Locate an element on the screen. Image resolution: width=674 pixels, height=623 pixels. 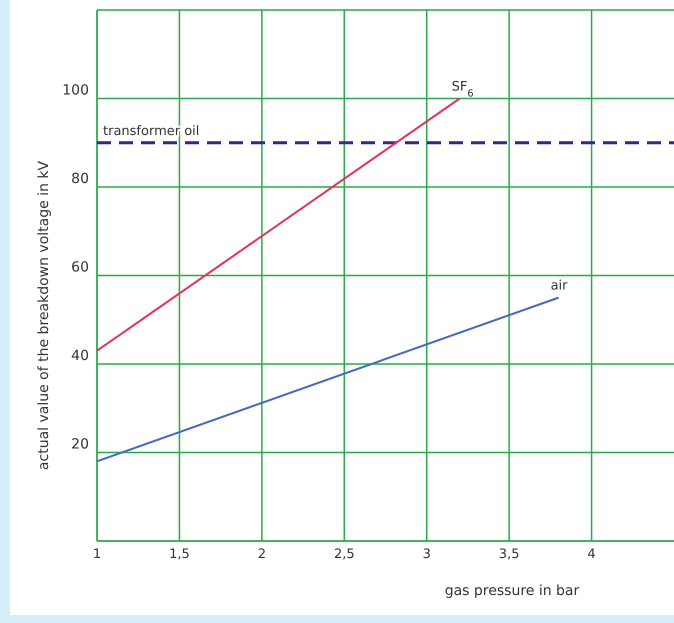
x-tick-label: 3 is located at coordinates (426, 554).